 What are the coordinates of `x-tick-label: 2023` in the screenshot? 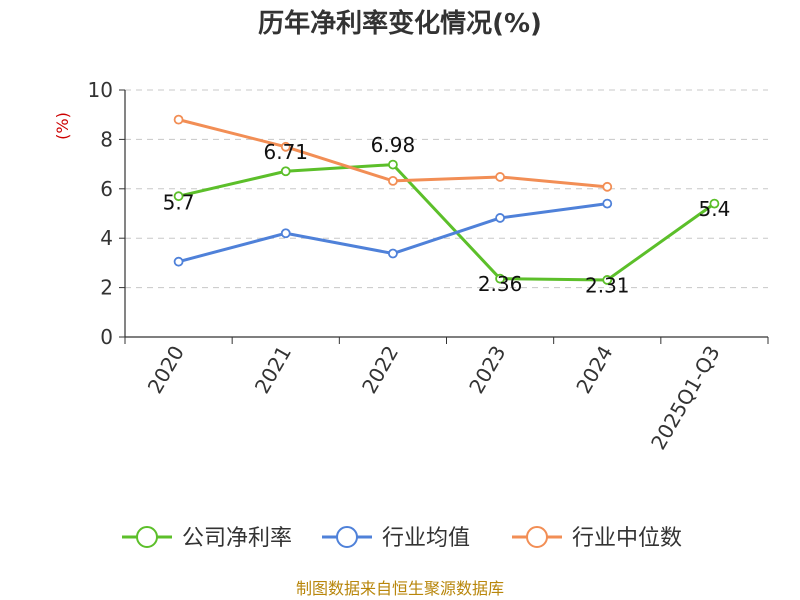 It's located at (487, 370).